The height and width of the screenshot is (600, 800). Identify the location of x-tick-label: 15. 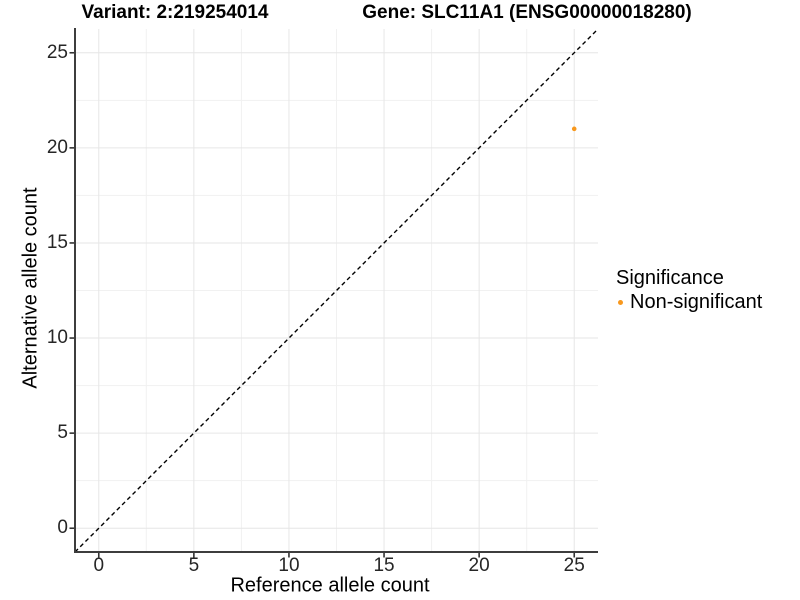
(384, 565).